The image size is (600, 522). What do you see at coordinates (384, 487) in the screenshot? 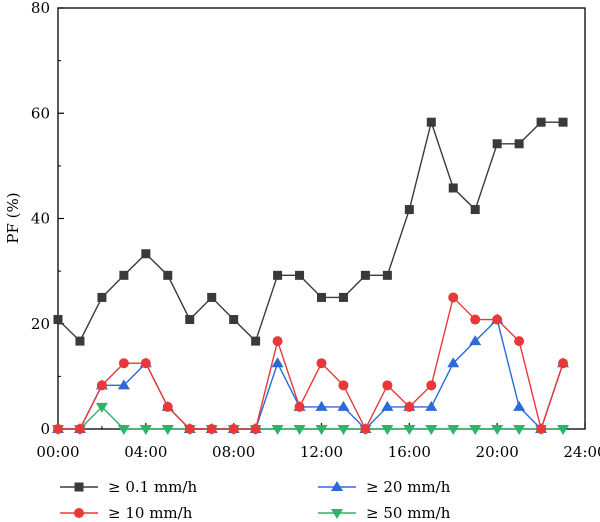
I see `legend-entry: ≥ 20 mm/h` at bounding box center [384, 487].